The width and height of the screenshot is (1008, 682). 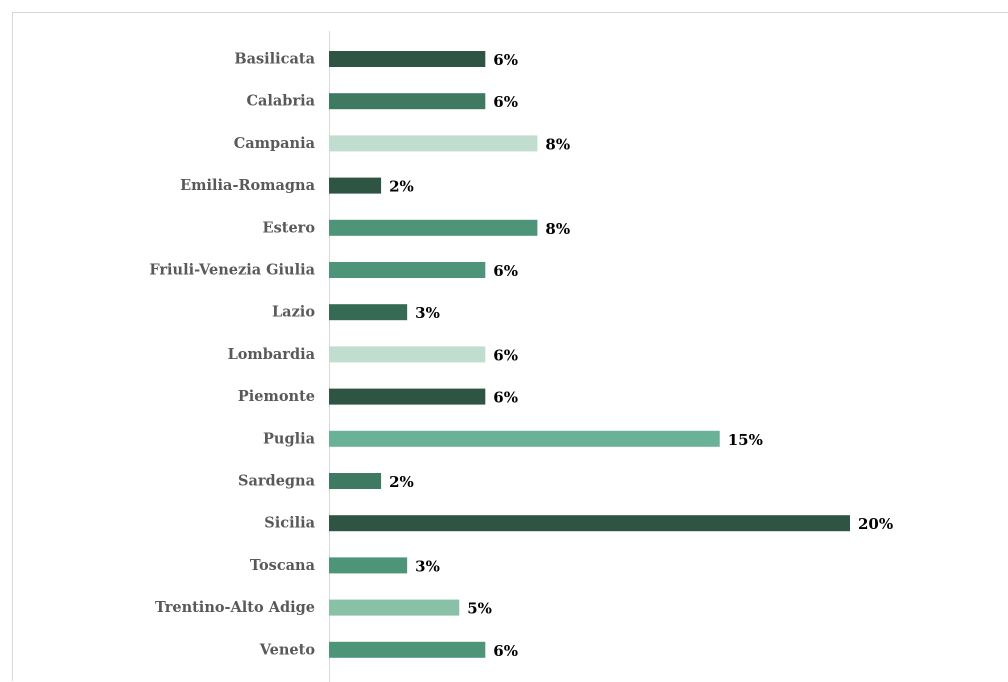 I want to click on value-label: 5%, so click(x=479, y=609).